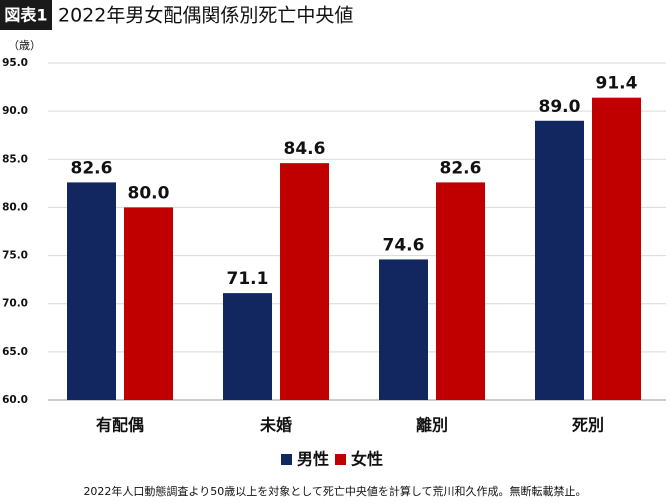 This screenshot has width=670, height=503. What do you see at coordinates (15, 304) in the screenshot?
I see `y-tick-label: 70.0` at bounding box center [15, 304].